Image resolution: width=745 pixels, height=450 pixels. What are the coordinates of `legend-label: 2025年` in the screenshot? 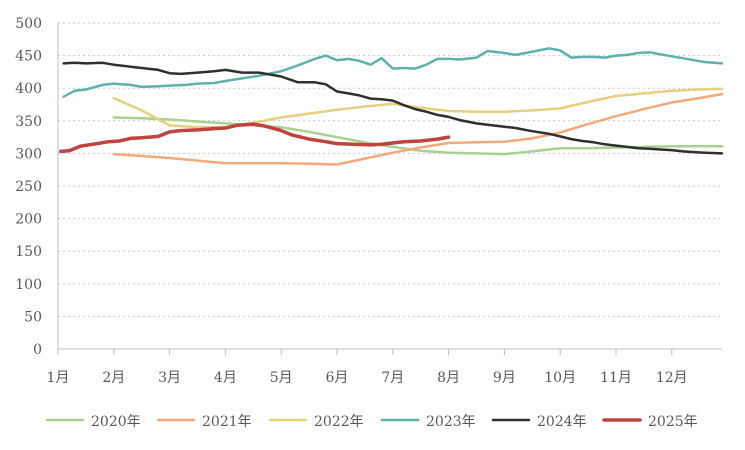 It's located at (673, 422).